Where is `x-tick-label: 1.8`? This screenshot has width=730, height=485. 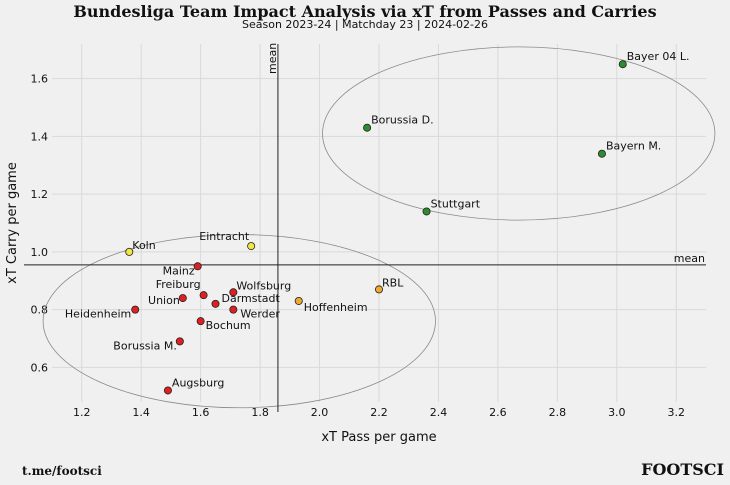
x-tick-label: 1.8 is located at coordinates (260, 412).